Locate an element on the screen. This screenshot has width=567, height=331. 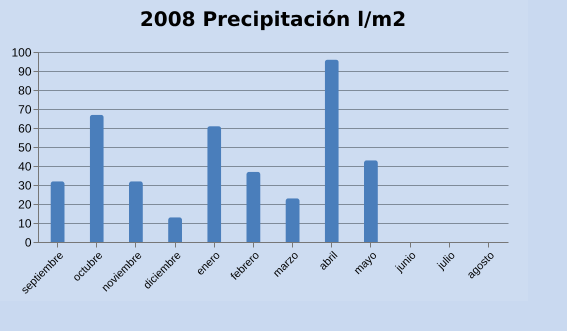
x-tick-label: julio is located at coordinates (446, 261).